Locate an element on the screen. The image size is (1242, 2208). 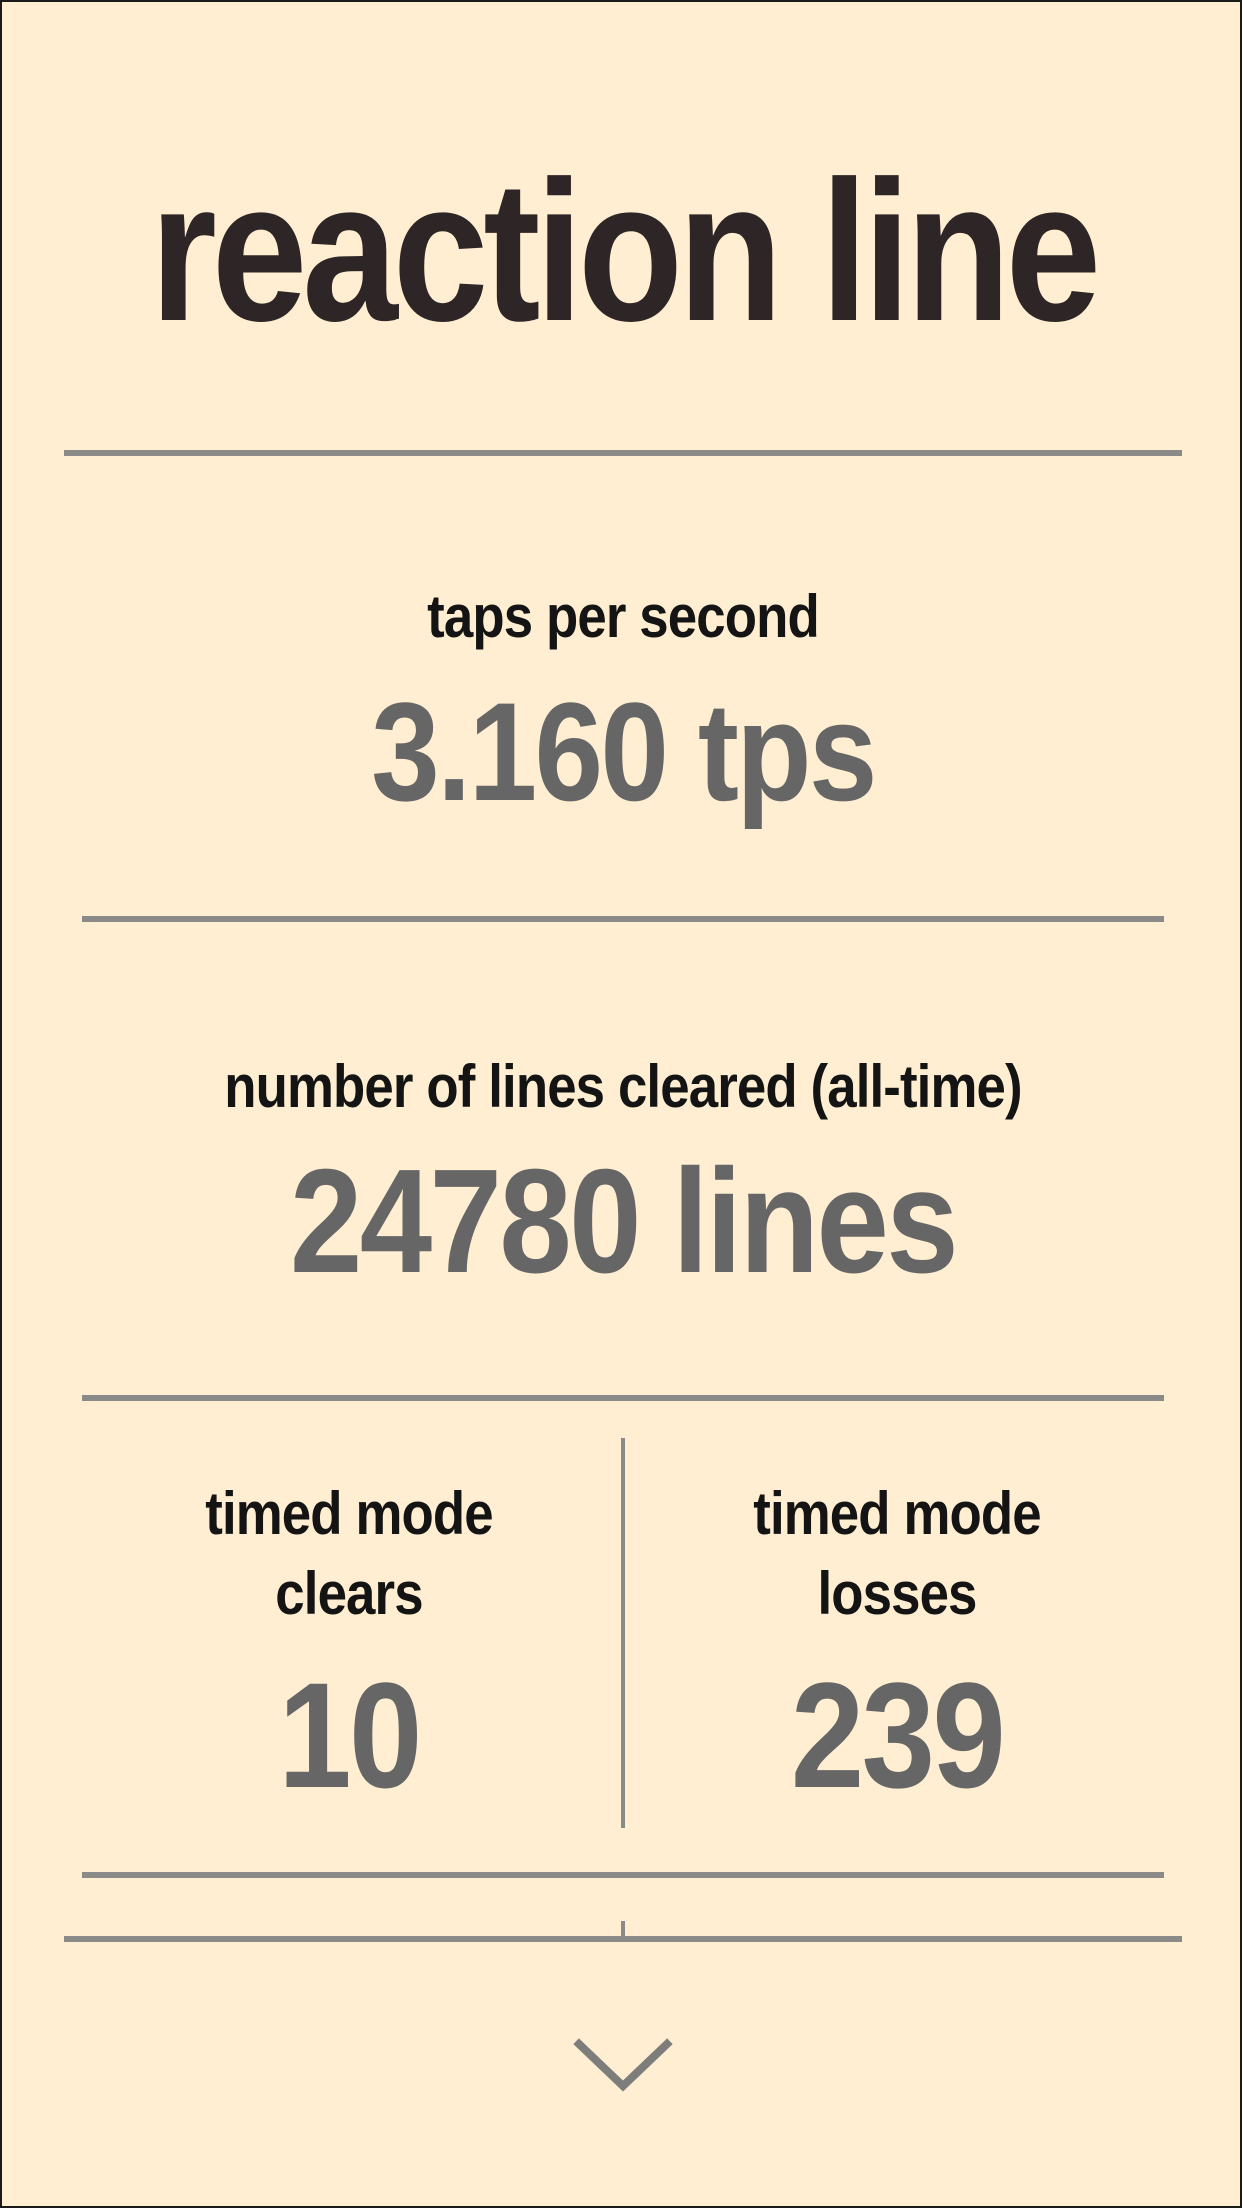
chevron-down-icon is located at coordinates (623, 2068).